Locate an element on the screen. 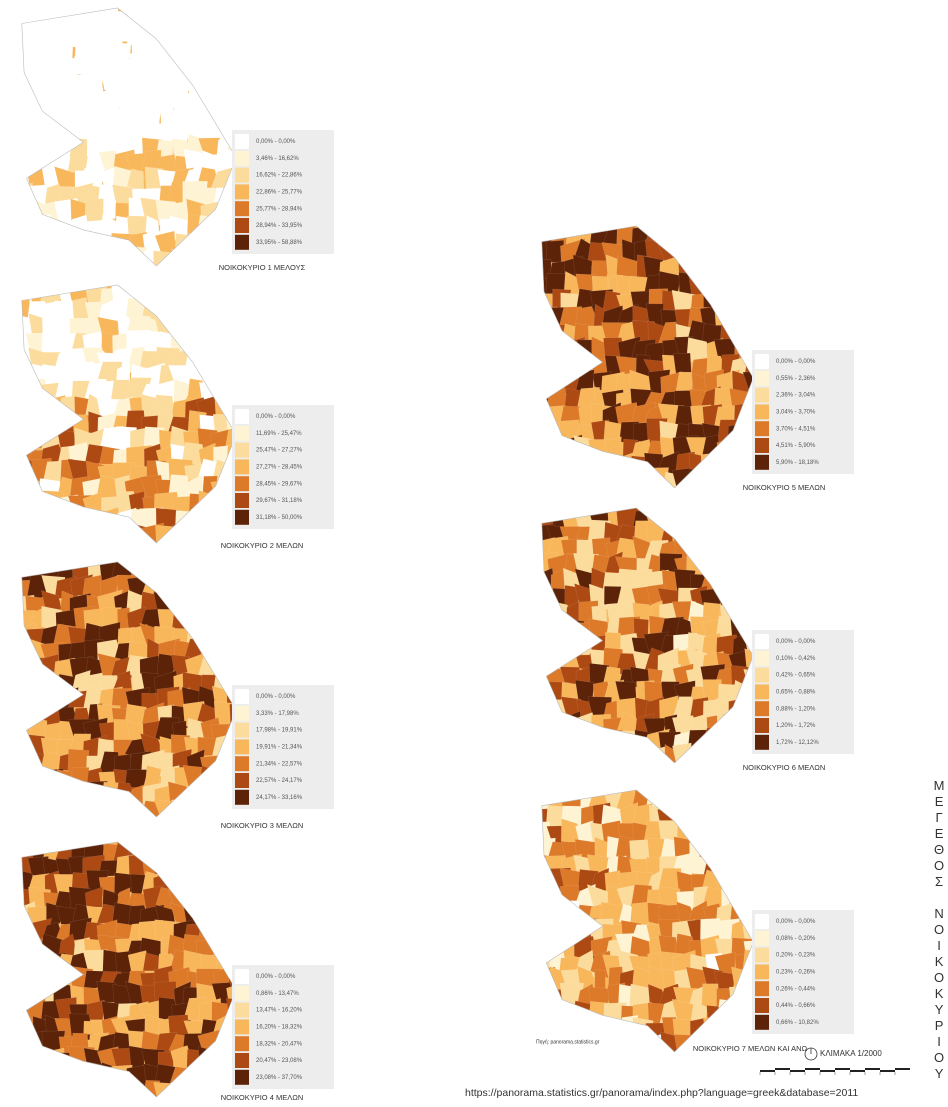 This screenshot has width=948, height=1107. legend-label: 0,00% - 0,00% is located at coordinates (276, 977).